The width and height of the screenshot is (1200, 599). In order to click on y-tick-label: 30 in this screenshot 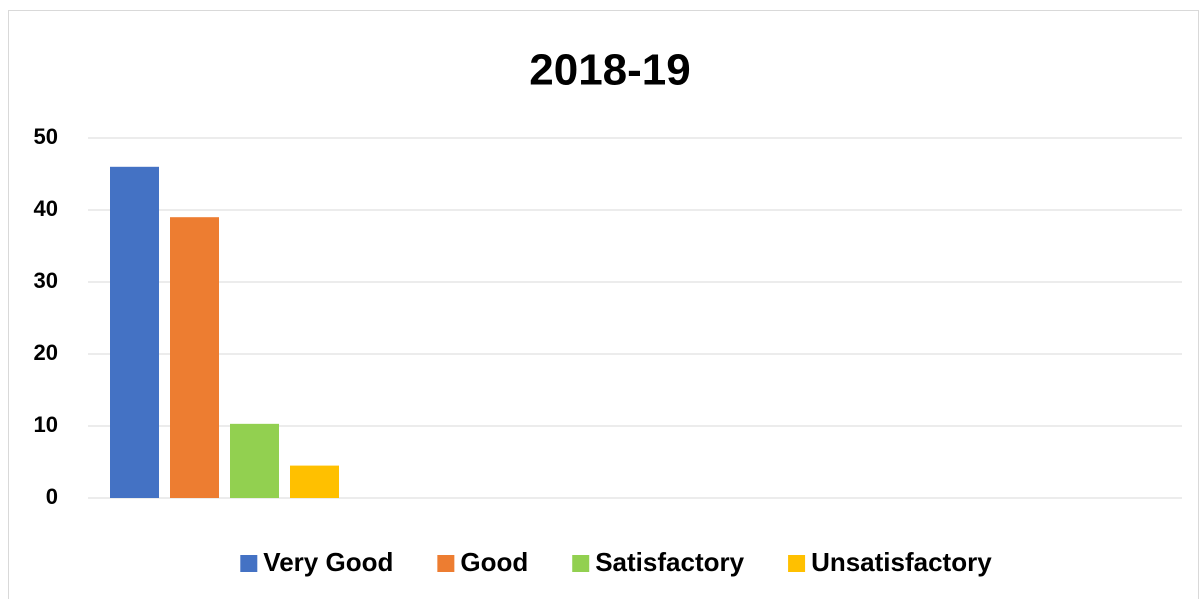, I will do `click(46, 280)`.